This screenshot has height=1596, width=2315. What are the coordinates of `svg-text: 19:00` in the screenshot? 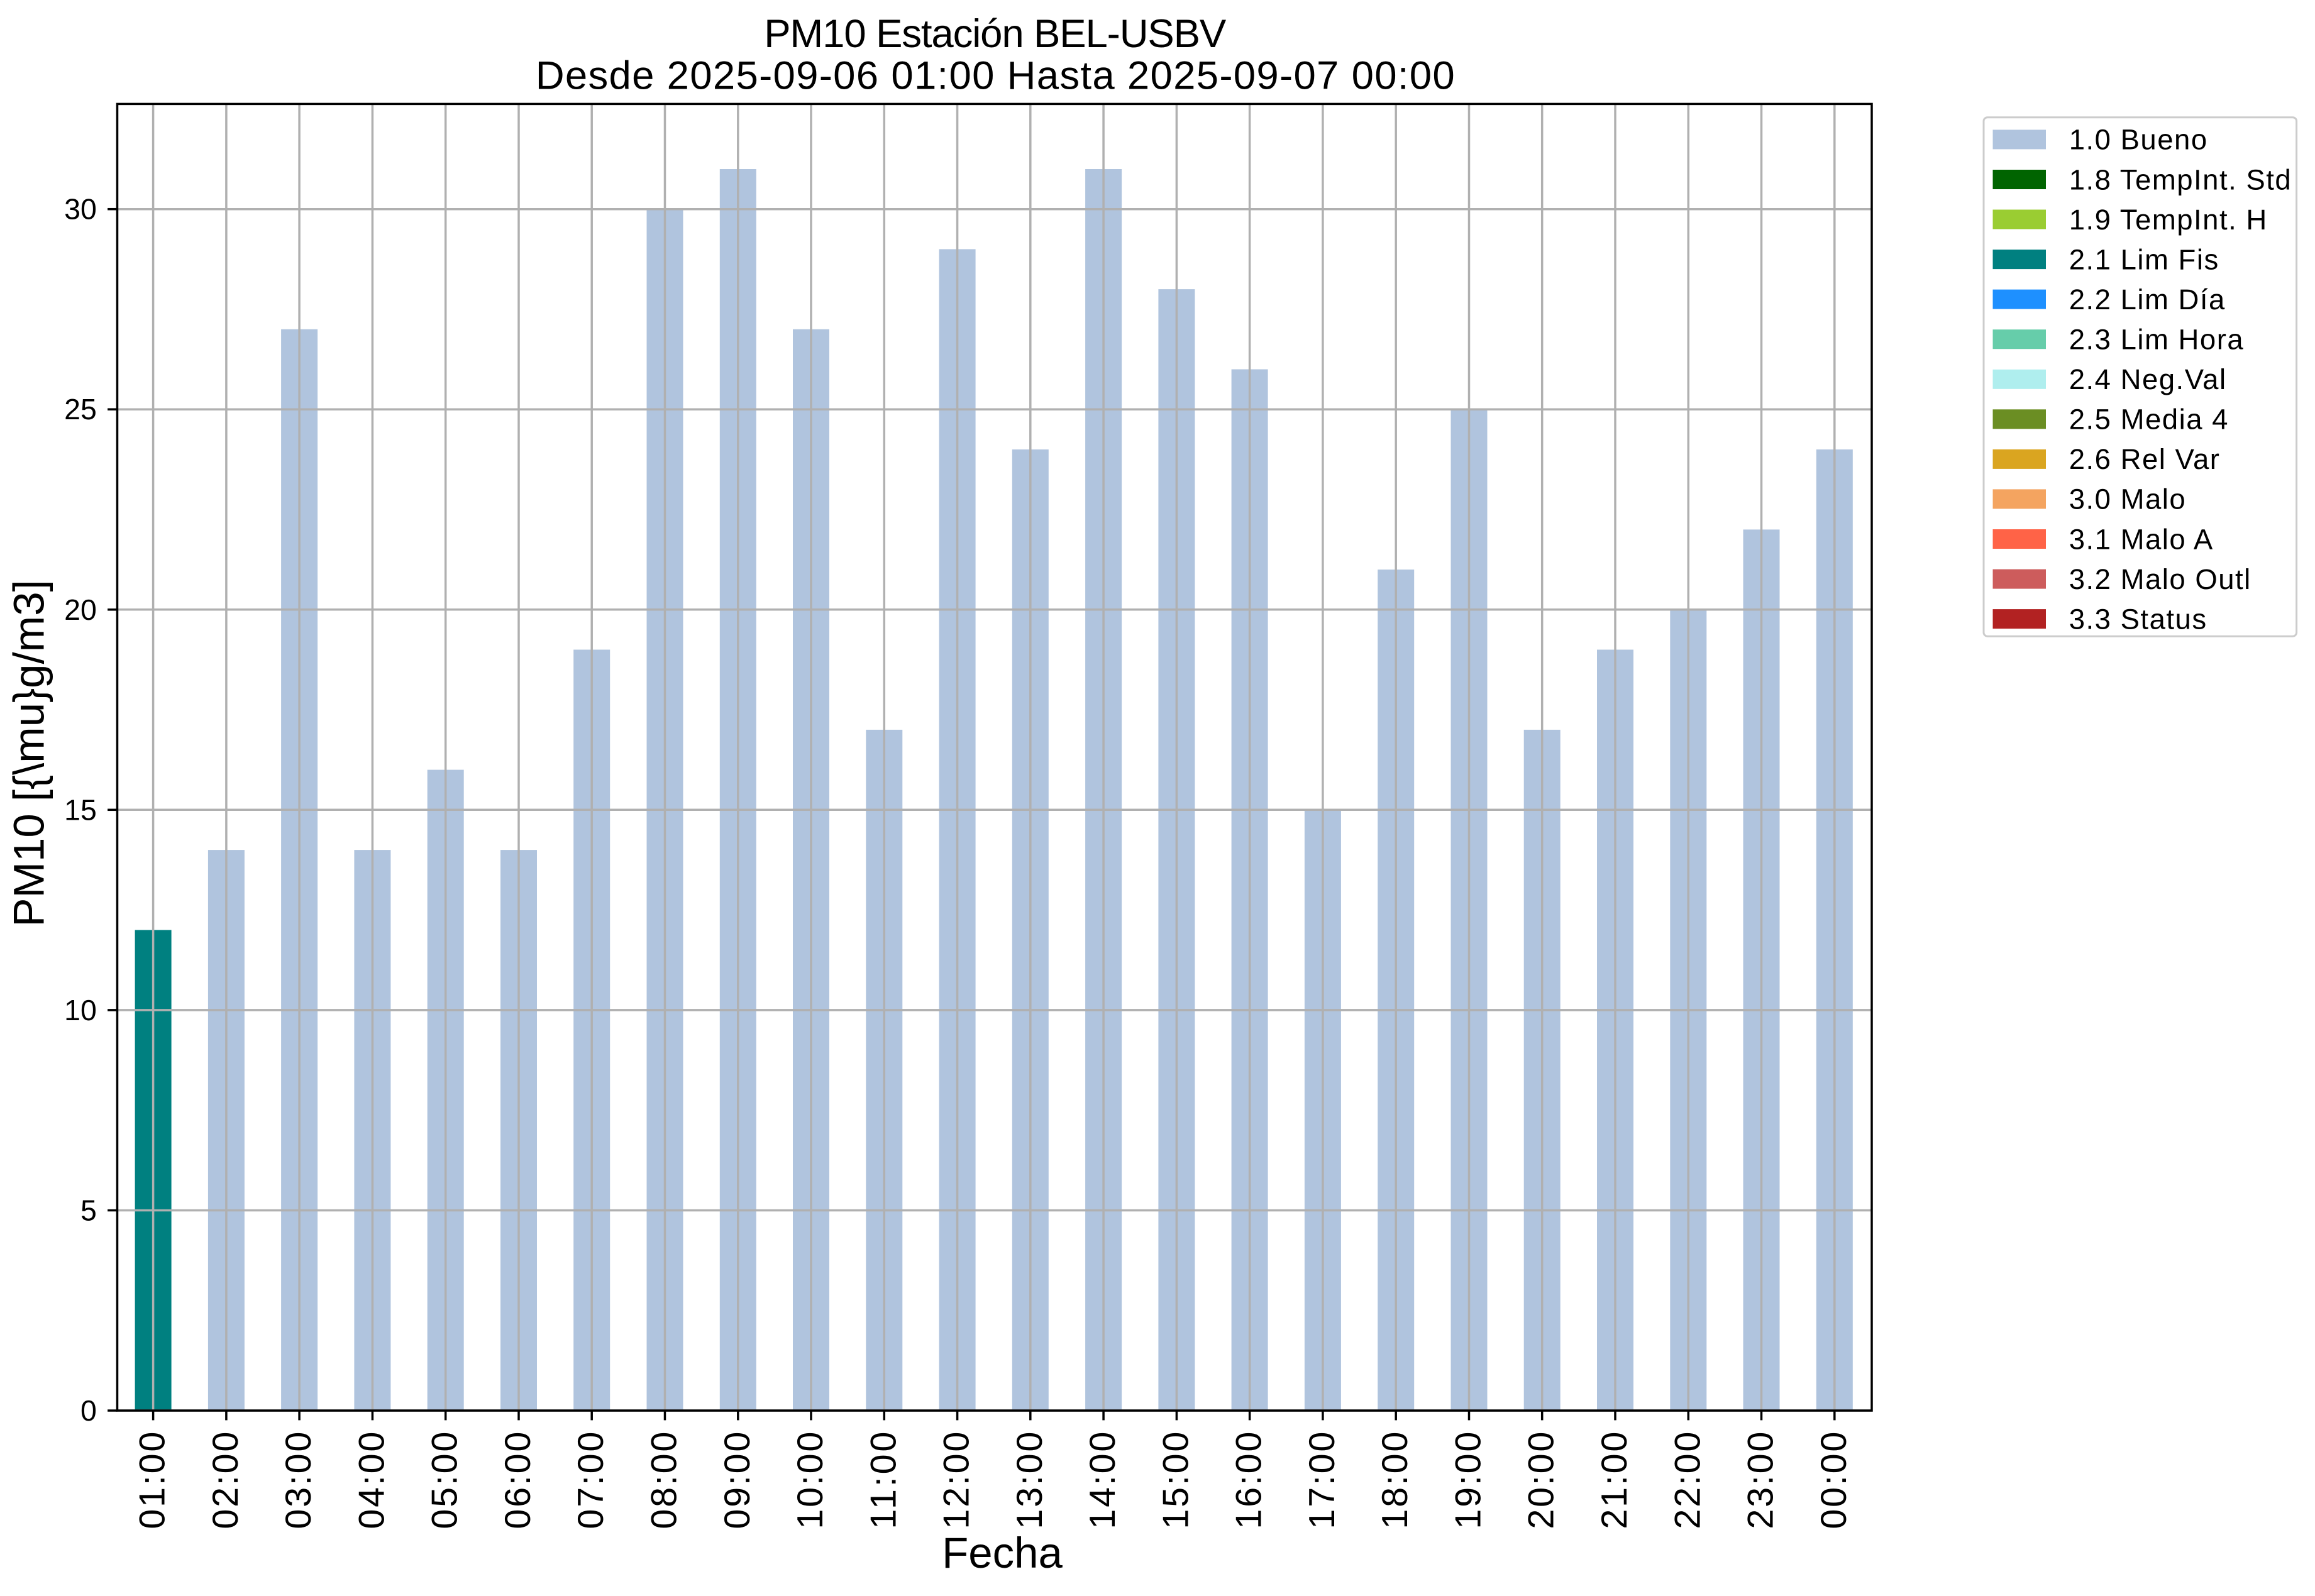 It's located at (1469, 1480).